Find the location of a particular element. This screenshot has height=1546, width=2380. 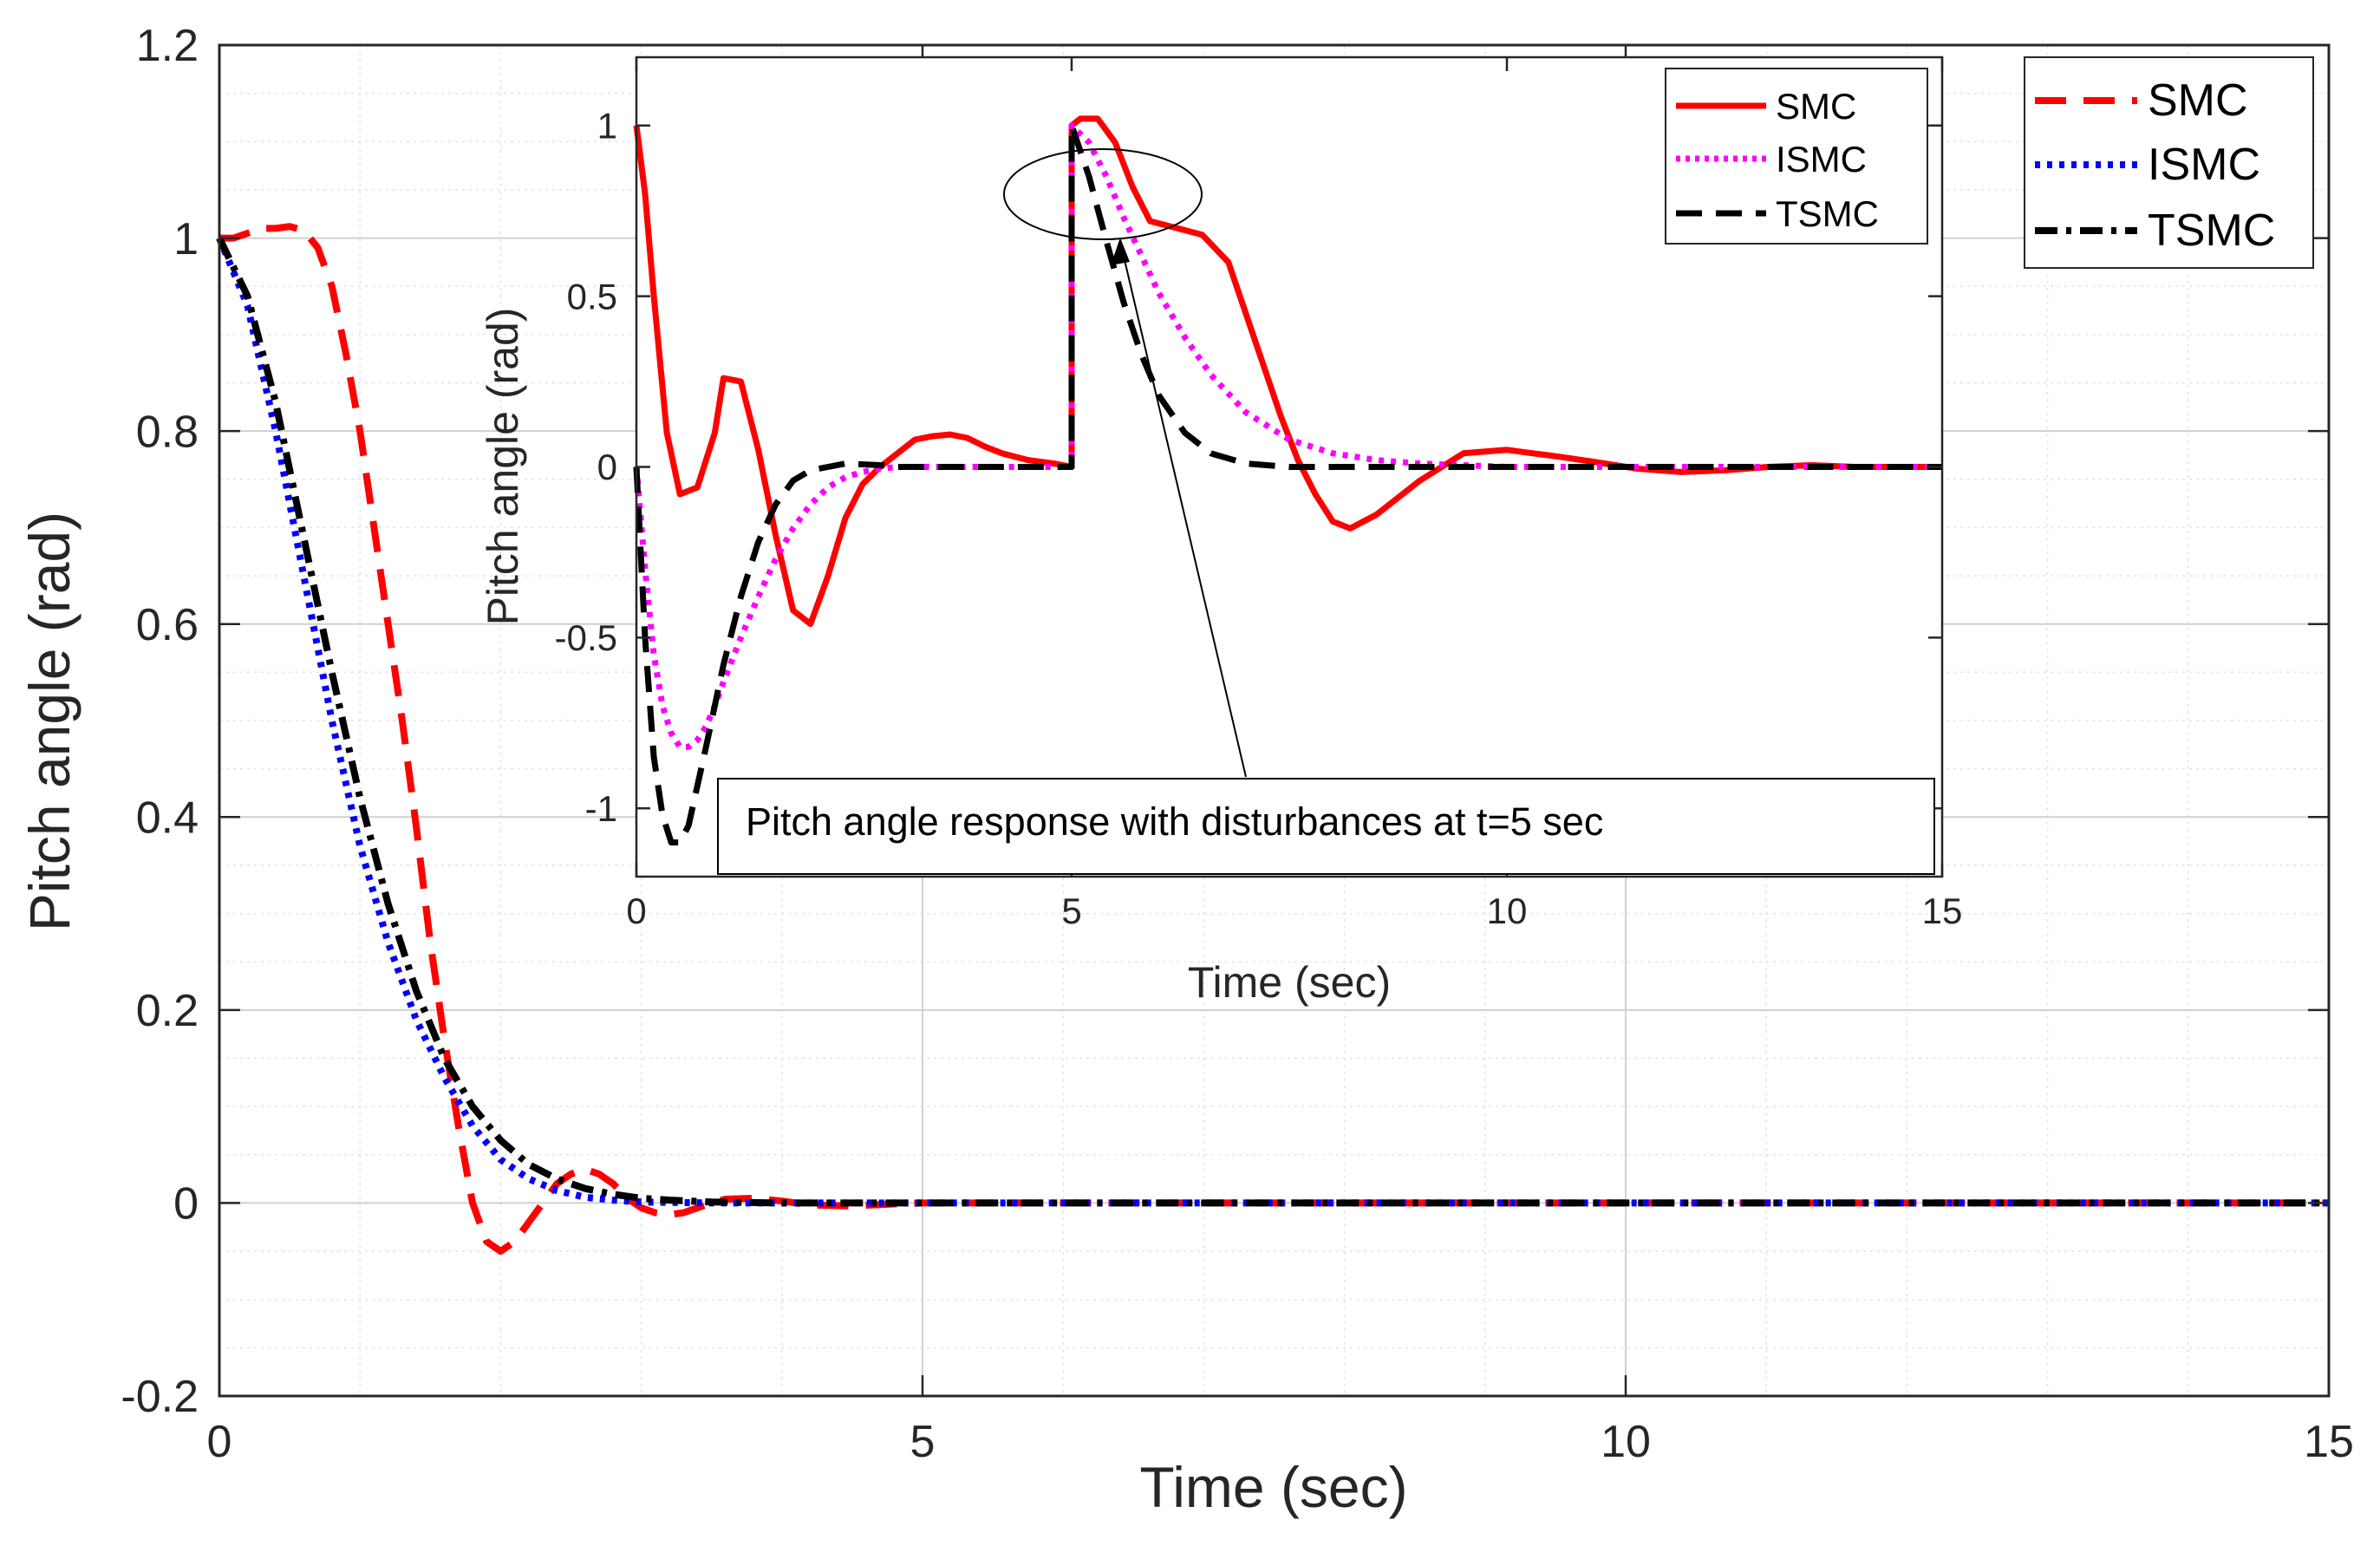

disturbance-highlight-ellipse is located at coordinates (1103, 194).